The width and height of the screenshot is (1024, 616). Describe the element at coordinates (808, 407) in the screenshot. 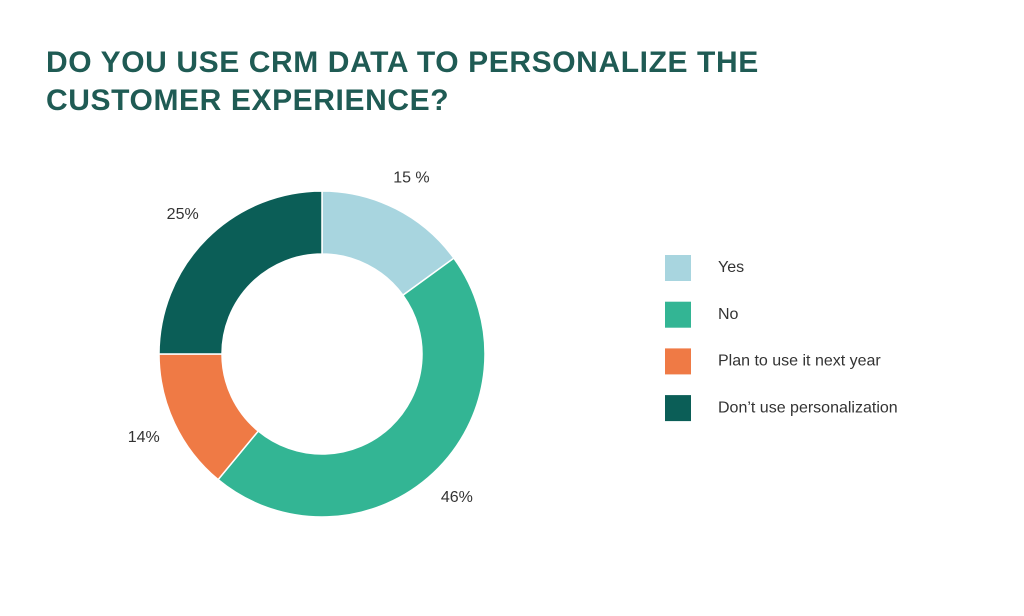

I see `legend-label: Don’t use personalization` at that location.